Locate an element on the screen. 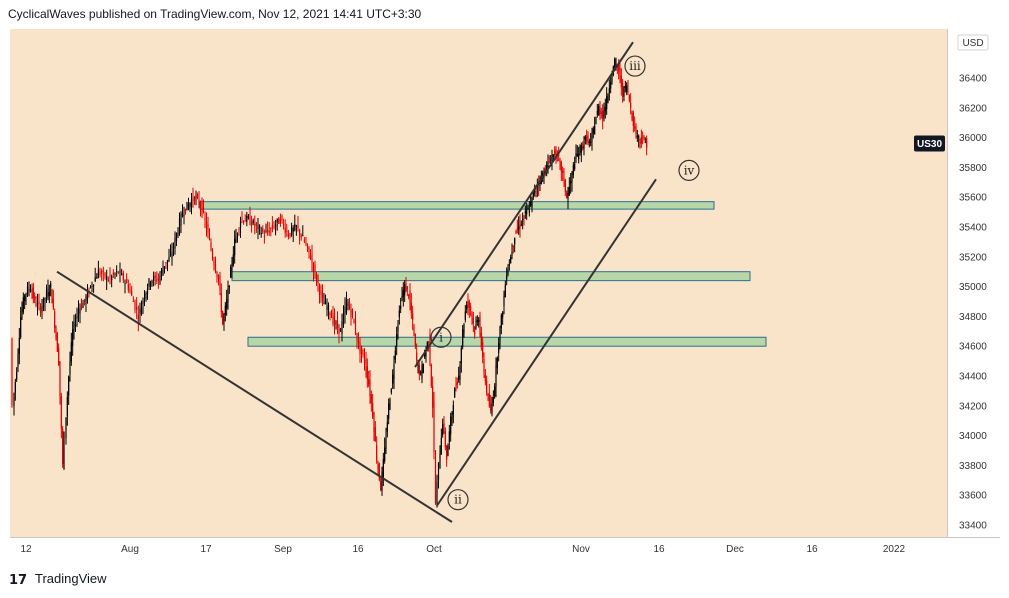 This screenshot has width=1009, height=598. tradingview-logo-icon: 17 is located at coordinates (18, 579).